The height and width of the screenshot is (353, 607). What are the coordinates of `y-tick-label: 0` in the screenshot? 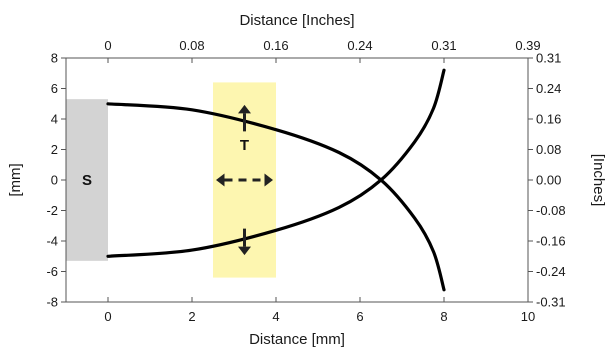 It's located at (54, 180).